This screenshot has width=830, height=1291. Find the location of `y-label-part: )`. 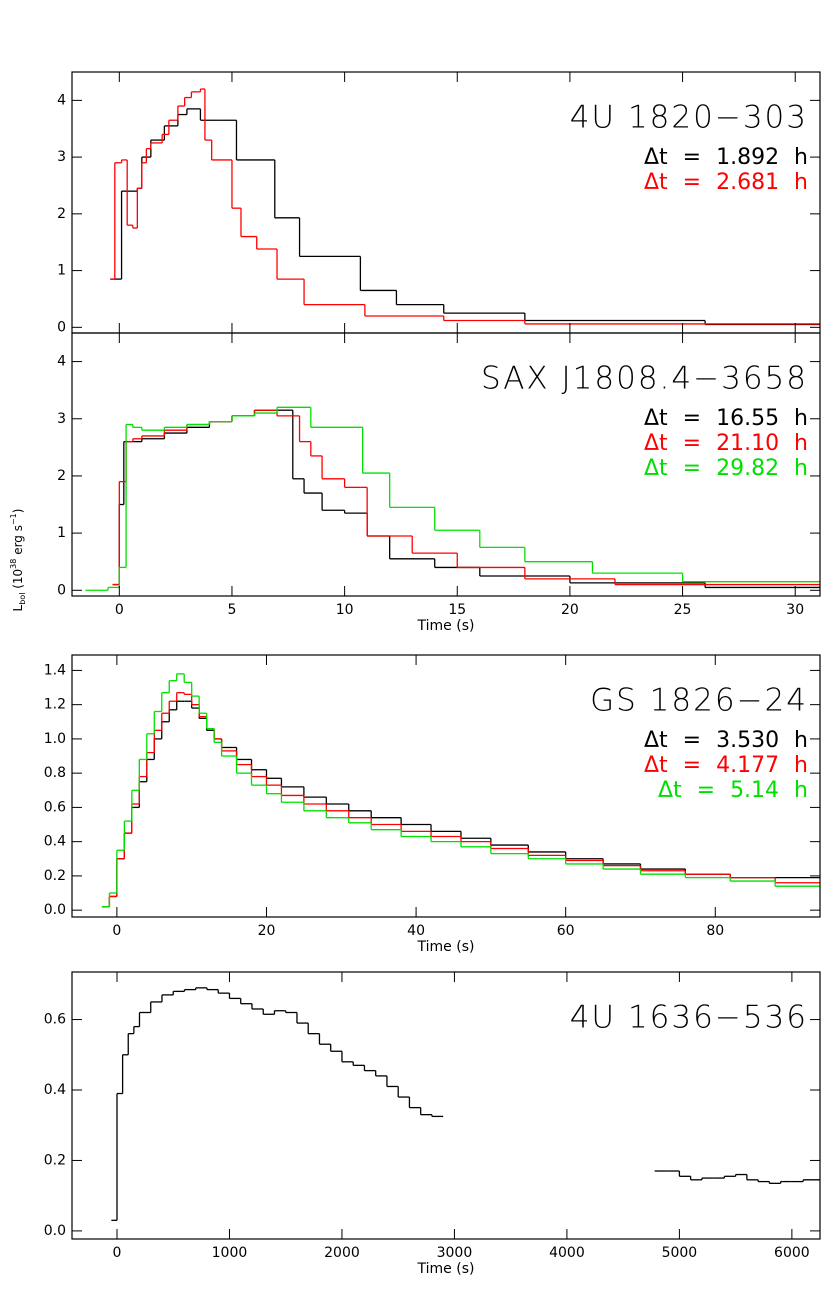

y-label-part: ) is located at coordinates (18, 511).